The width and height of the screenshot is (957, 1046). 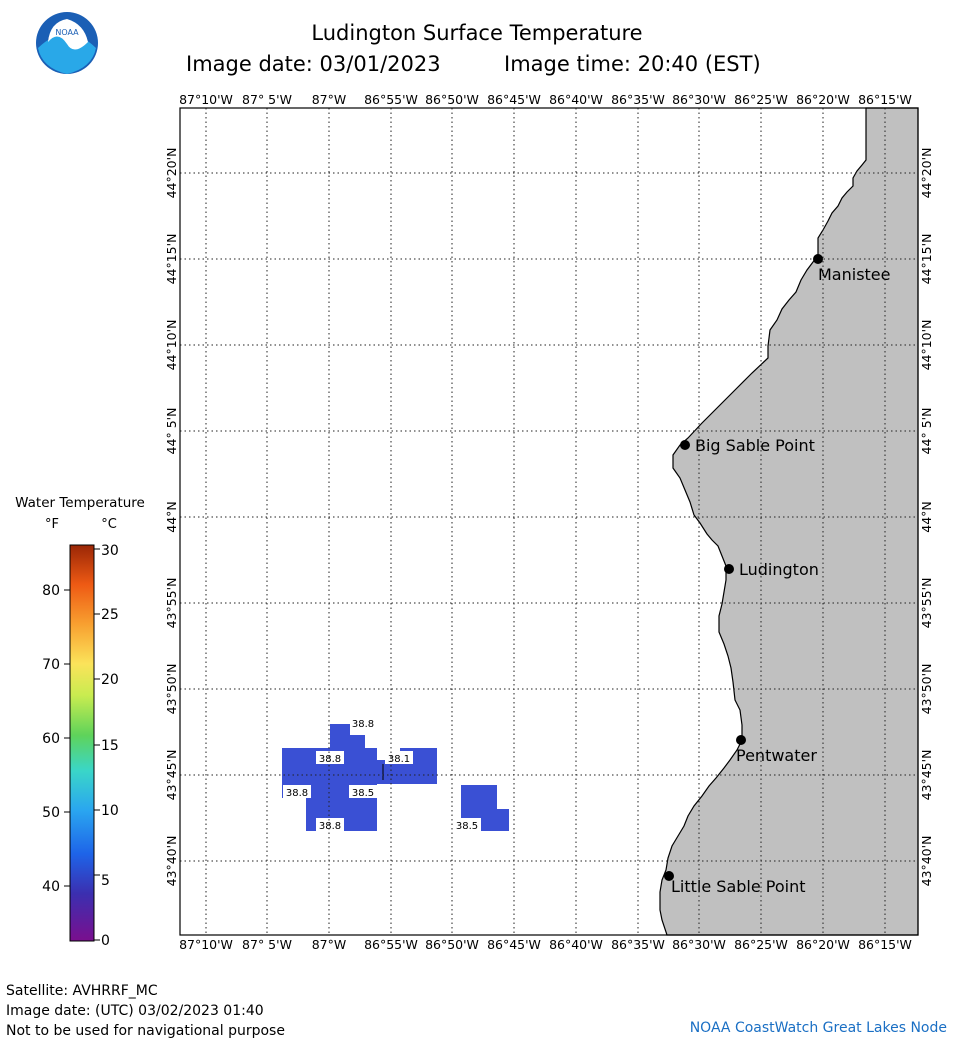 I want to click on ludington-marker, so click(x=729, y=569).